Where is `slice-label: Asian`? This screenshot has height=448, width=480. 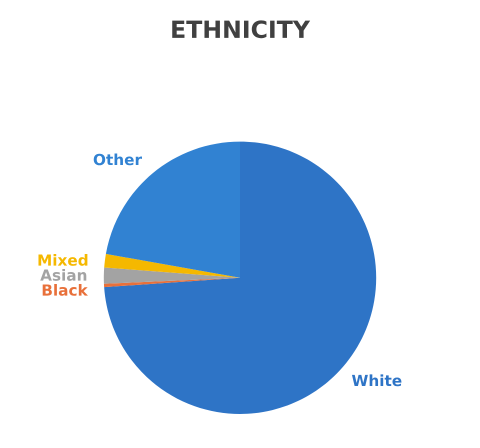 slice-label: Asian is located at coordinates (63, 275).